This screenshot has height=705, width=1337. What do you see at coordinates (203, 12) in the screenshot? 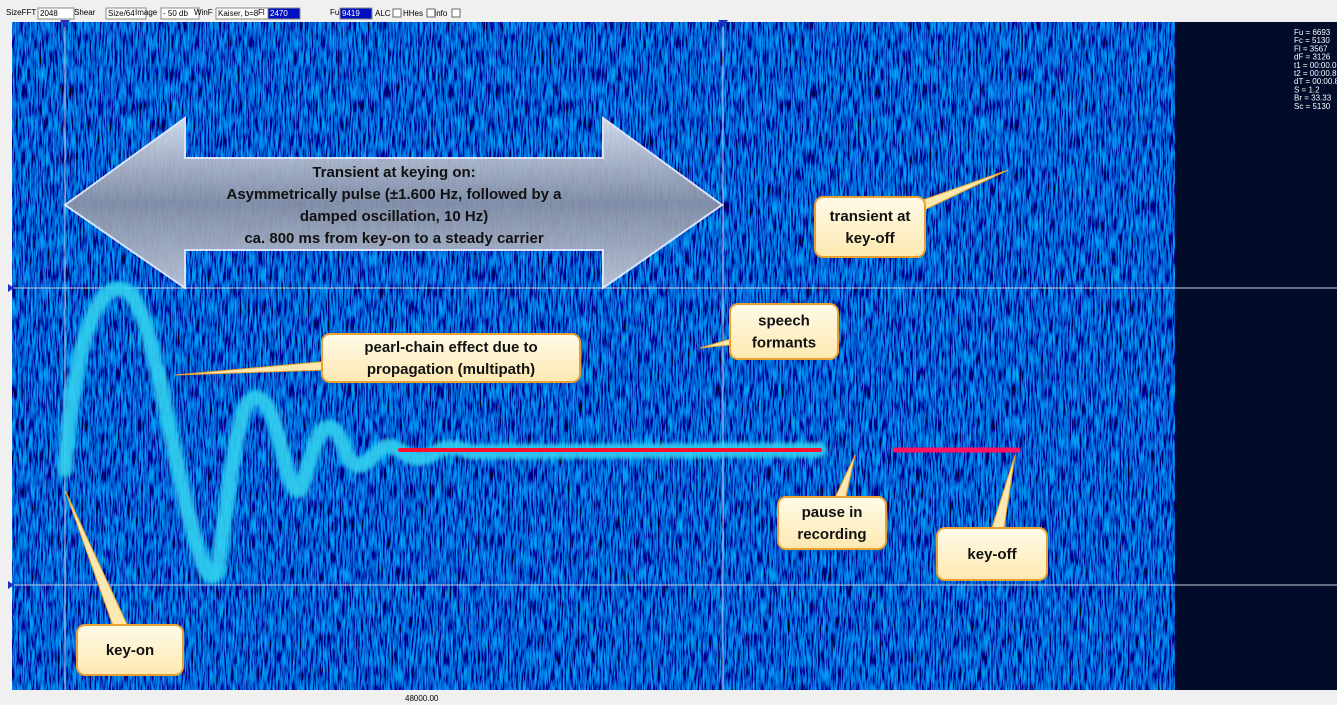
I see `toolbar-label: WinF` at bounding box center [203, 12].